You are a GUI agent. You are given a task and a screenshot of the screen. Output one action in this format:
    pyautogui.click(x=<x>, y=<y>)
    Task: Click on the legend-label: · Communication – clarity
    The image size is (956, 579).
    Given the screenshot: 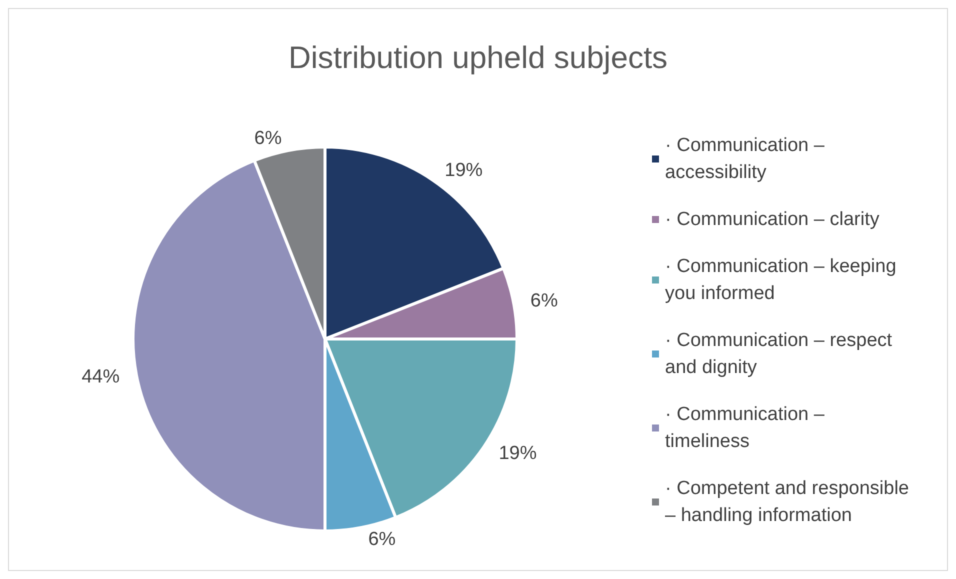 What is the action you would take?
    pyautogui.click(x=772, y=219)
    